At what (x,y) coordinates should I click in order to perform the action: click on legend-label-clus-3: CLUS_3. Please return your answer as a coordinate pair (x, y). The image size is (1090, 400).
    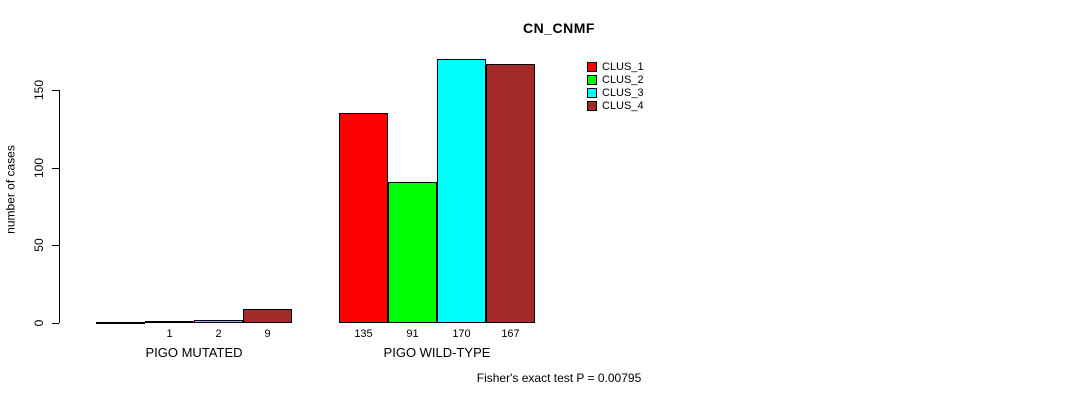
    Looking at the image, I should click on (623, 93).